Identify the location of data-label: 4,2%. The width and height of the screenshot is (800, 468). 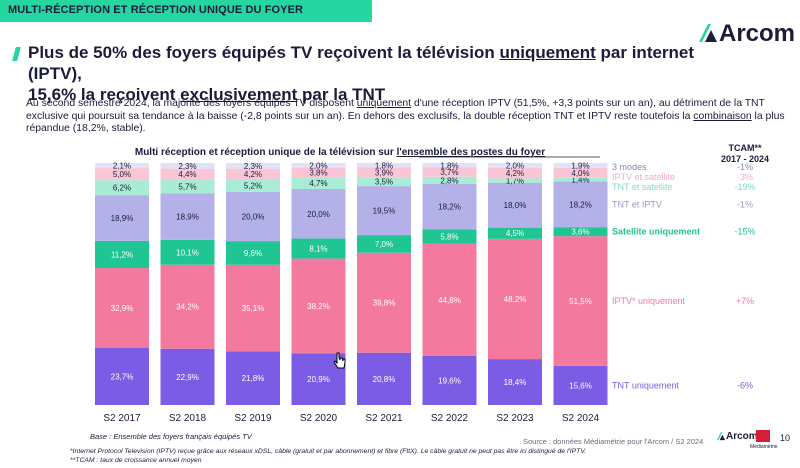
(515, 173).